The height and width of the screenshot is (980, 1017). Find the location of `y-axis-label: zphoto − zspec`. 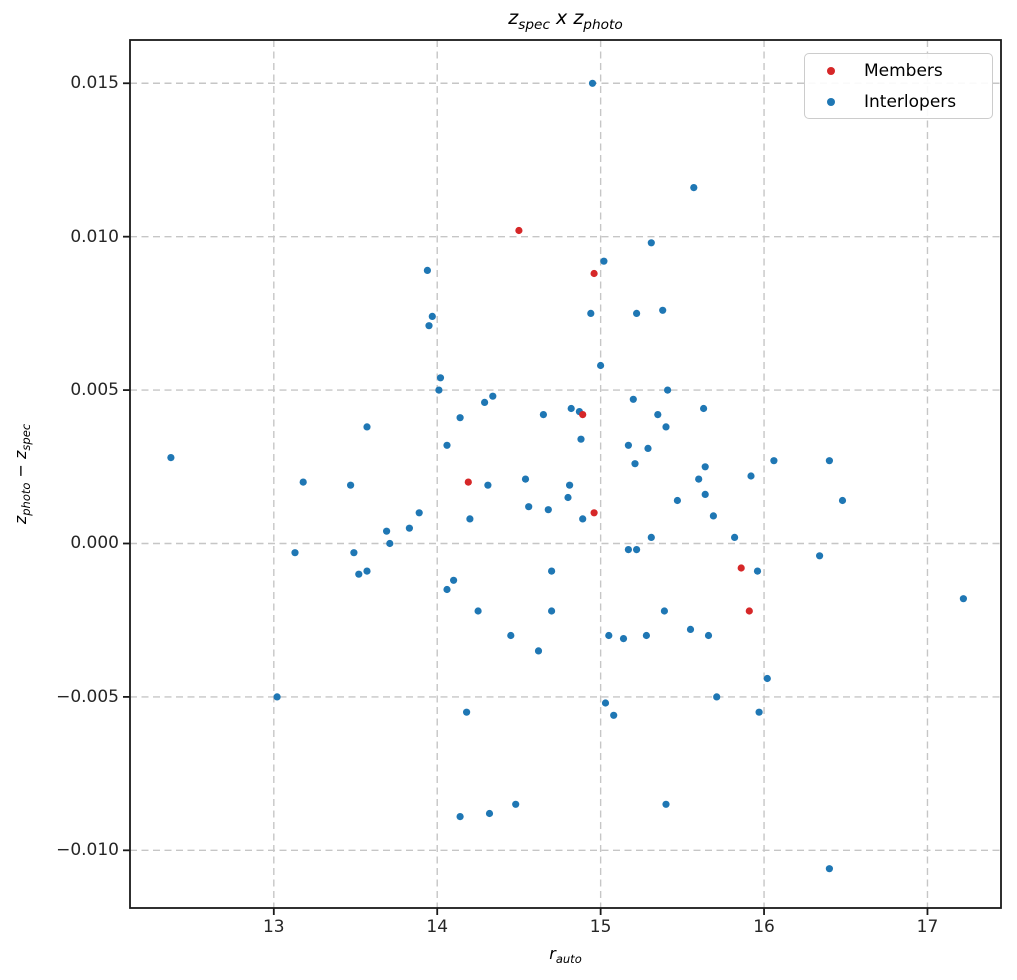

y-axis-label: zphoto − zspec is located at coordinates (22, 474).